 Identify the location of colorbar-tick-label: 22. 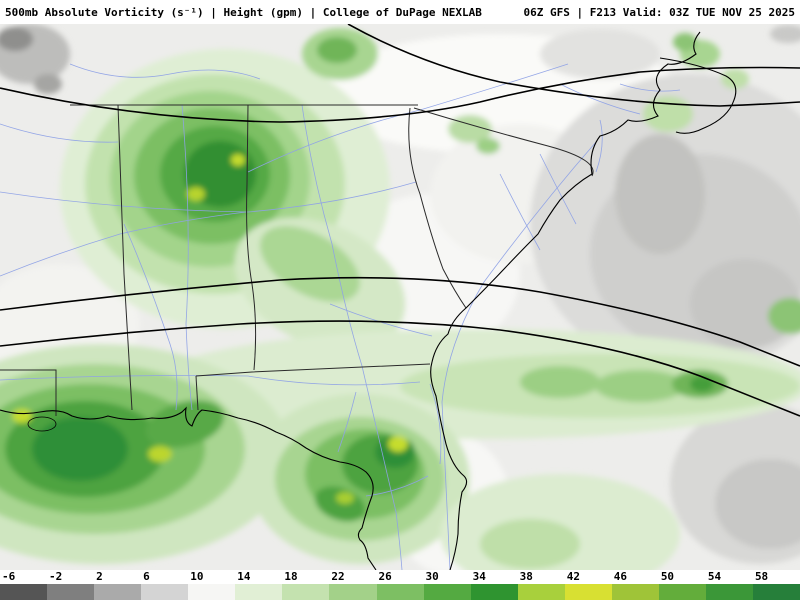
(338, 576).